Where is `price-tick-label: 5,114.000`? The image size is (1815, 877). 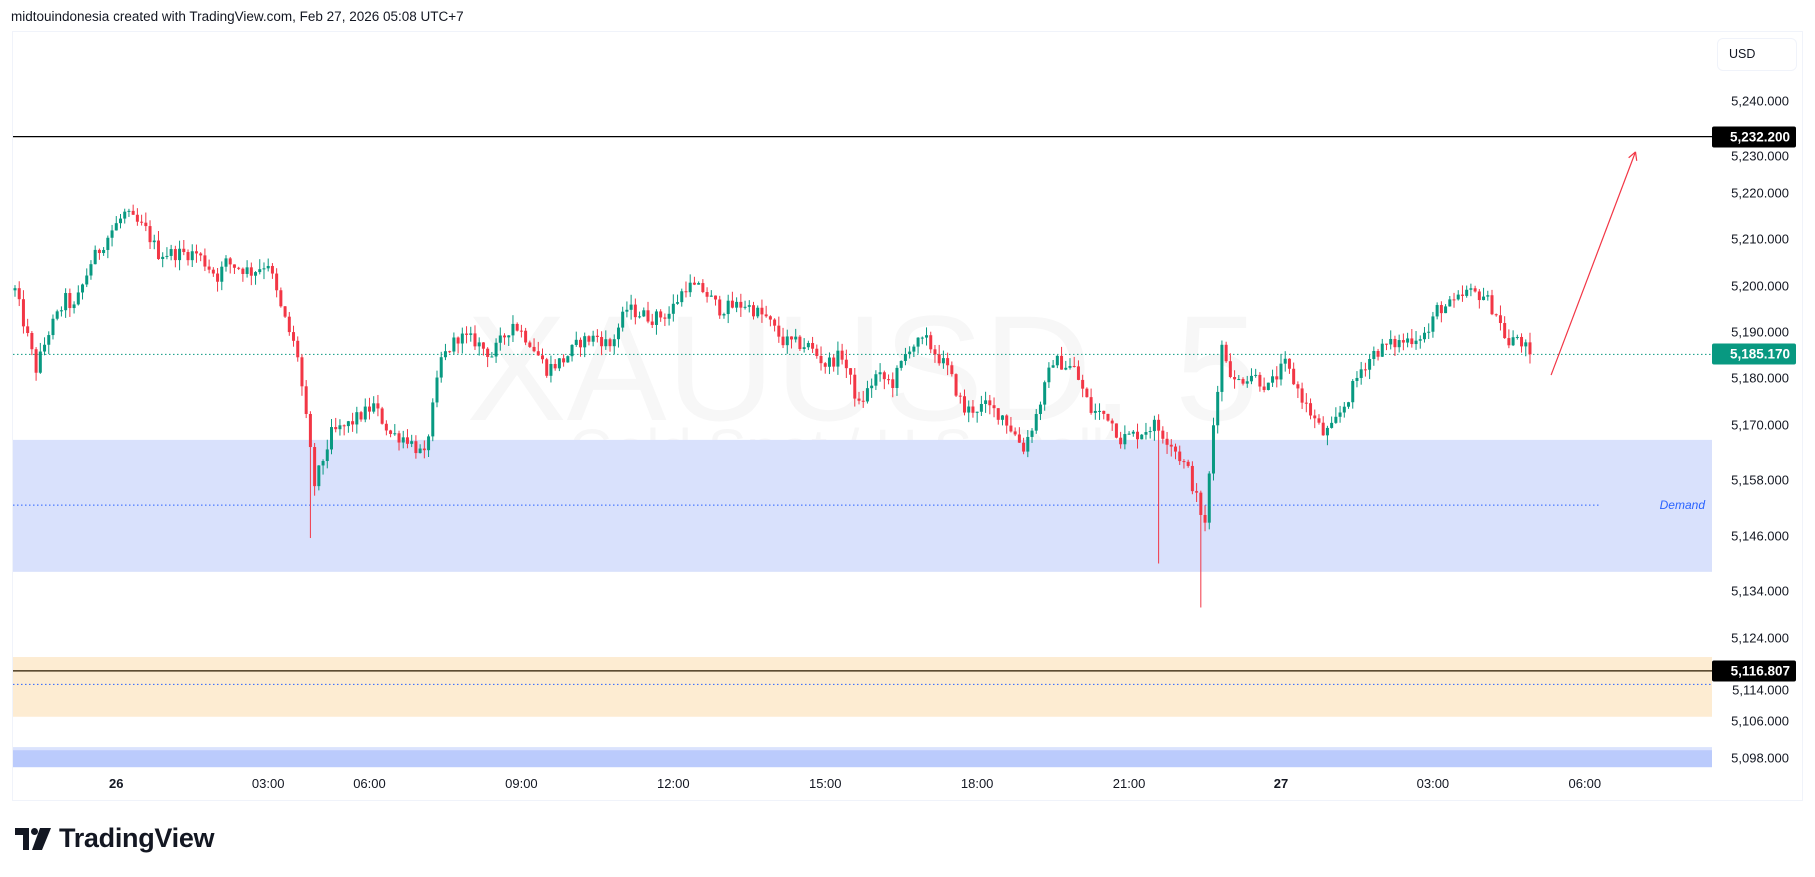 price-tick-label: 5,114.000 is located at coordinates (1760, 690).